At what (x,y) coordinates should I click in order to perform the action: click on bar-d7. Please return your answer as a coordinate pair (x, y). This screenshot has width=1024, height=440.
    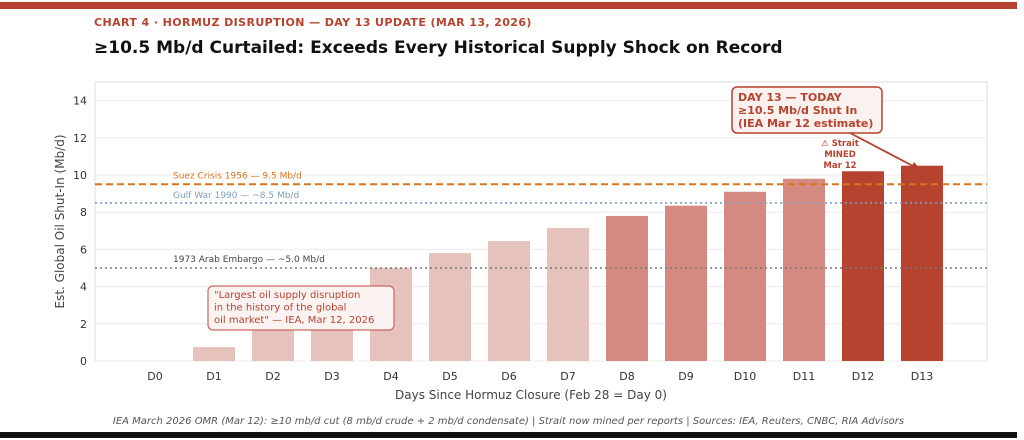
    Looking at the image, I should click on (568, 294).